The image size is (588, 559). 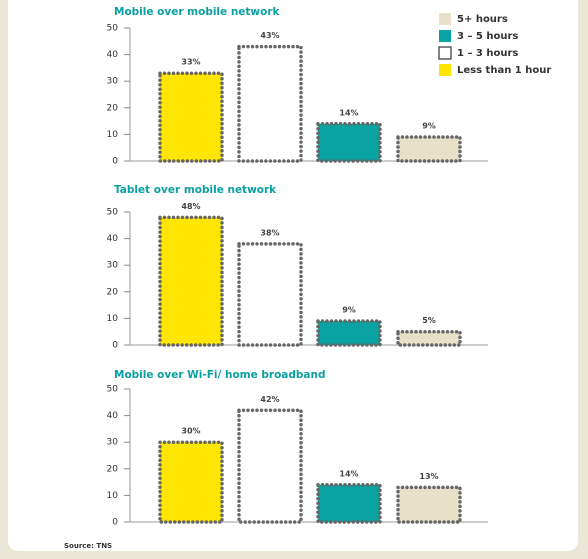 What do you see at coordinates (269, 35) in the screenshot?
I see `value-label: 43%` at bounding box center [269, 35].